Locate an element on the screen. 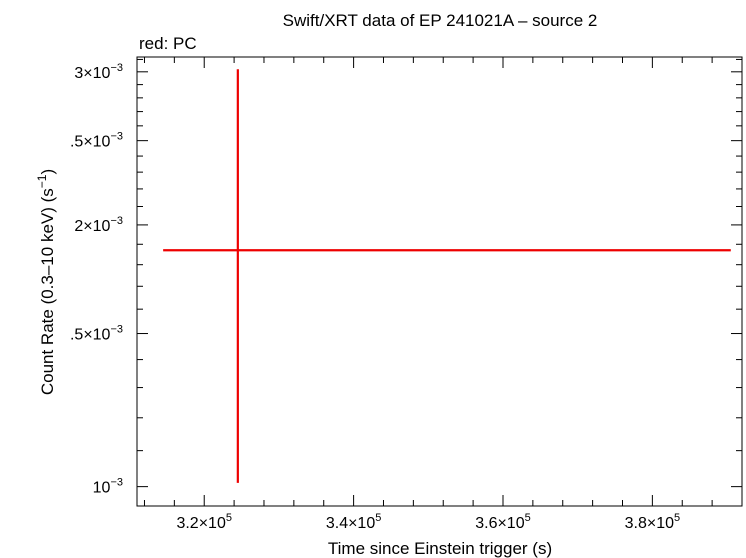 The width and height of the screenshot is (746, 558). x-tick-label: 3.2×10⁵ is located at coordinates (204, 522).